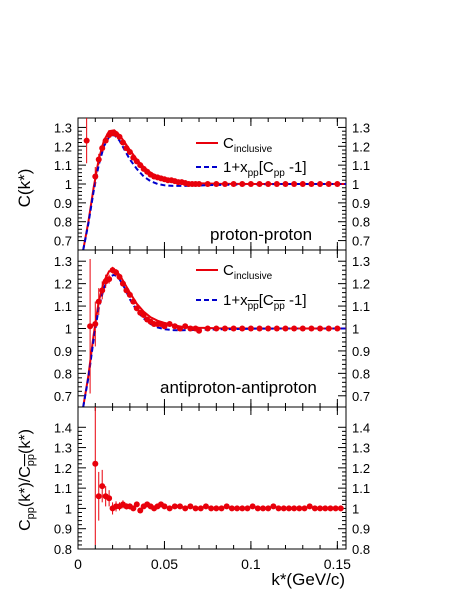  I want to click on ytick-right-label: 1.3, so click(361, 127).